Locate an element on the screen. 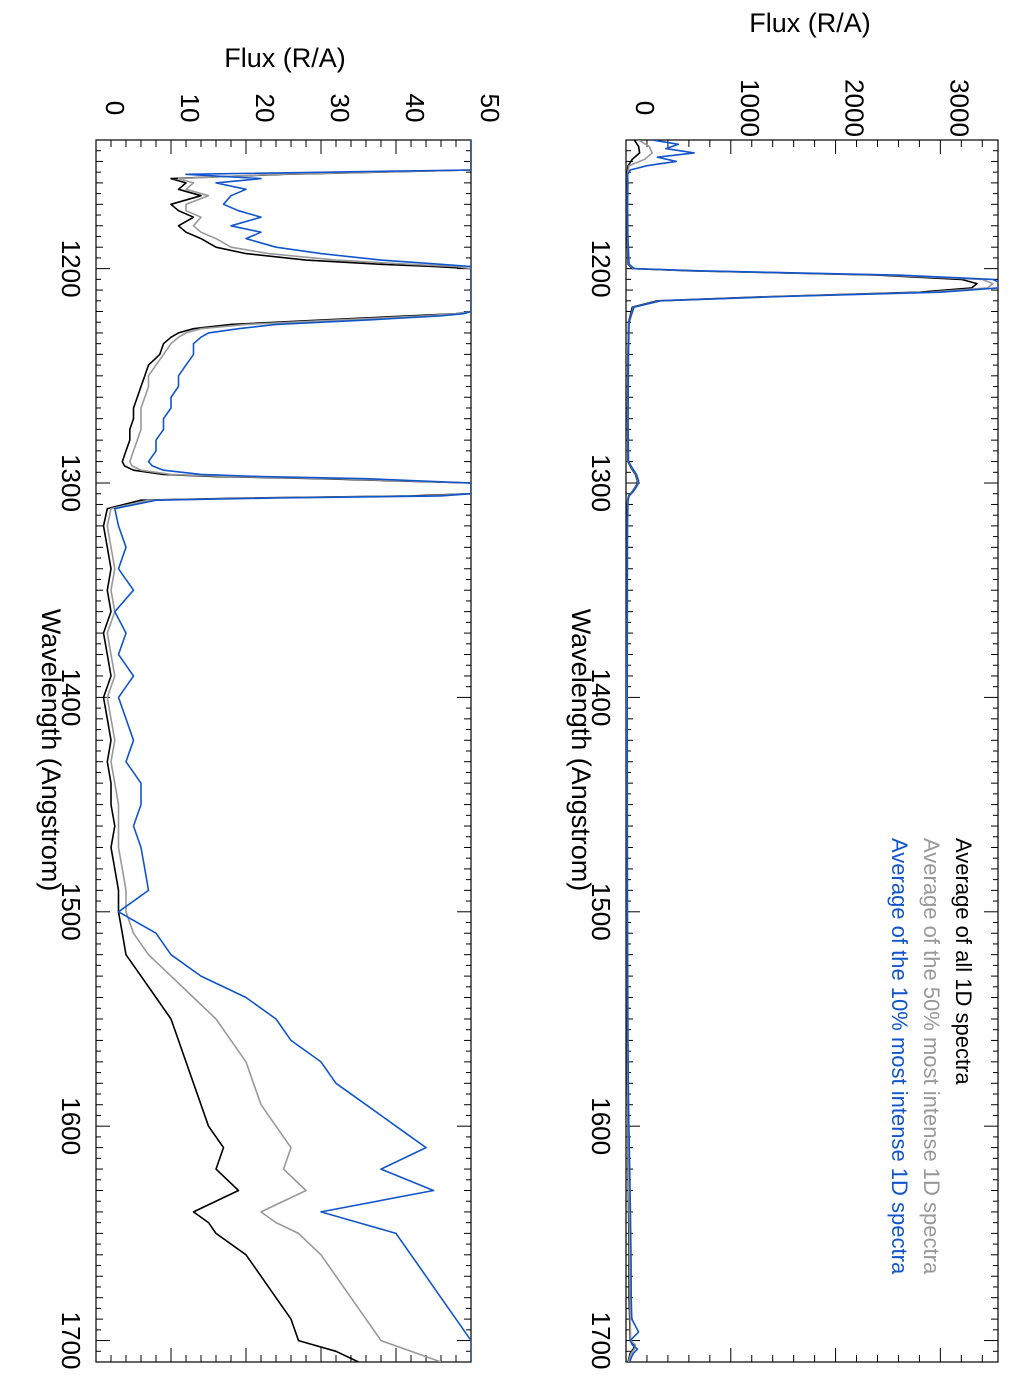 The image size is (1018, 1385). y-tick-label: 30 is located at coordinates (340, 108).